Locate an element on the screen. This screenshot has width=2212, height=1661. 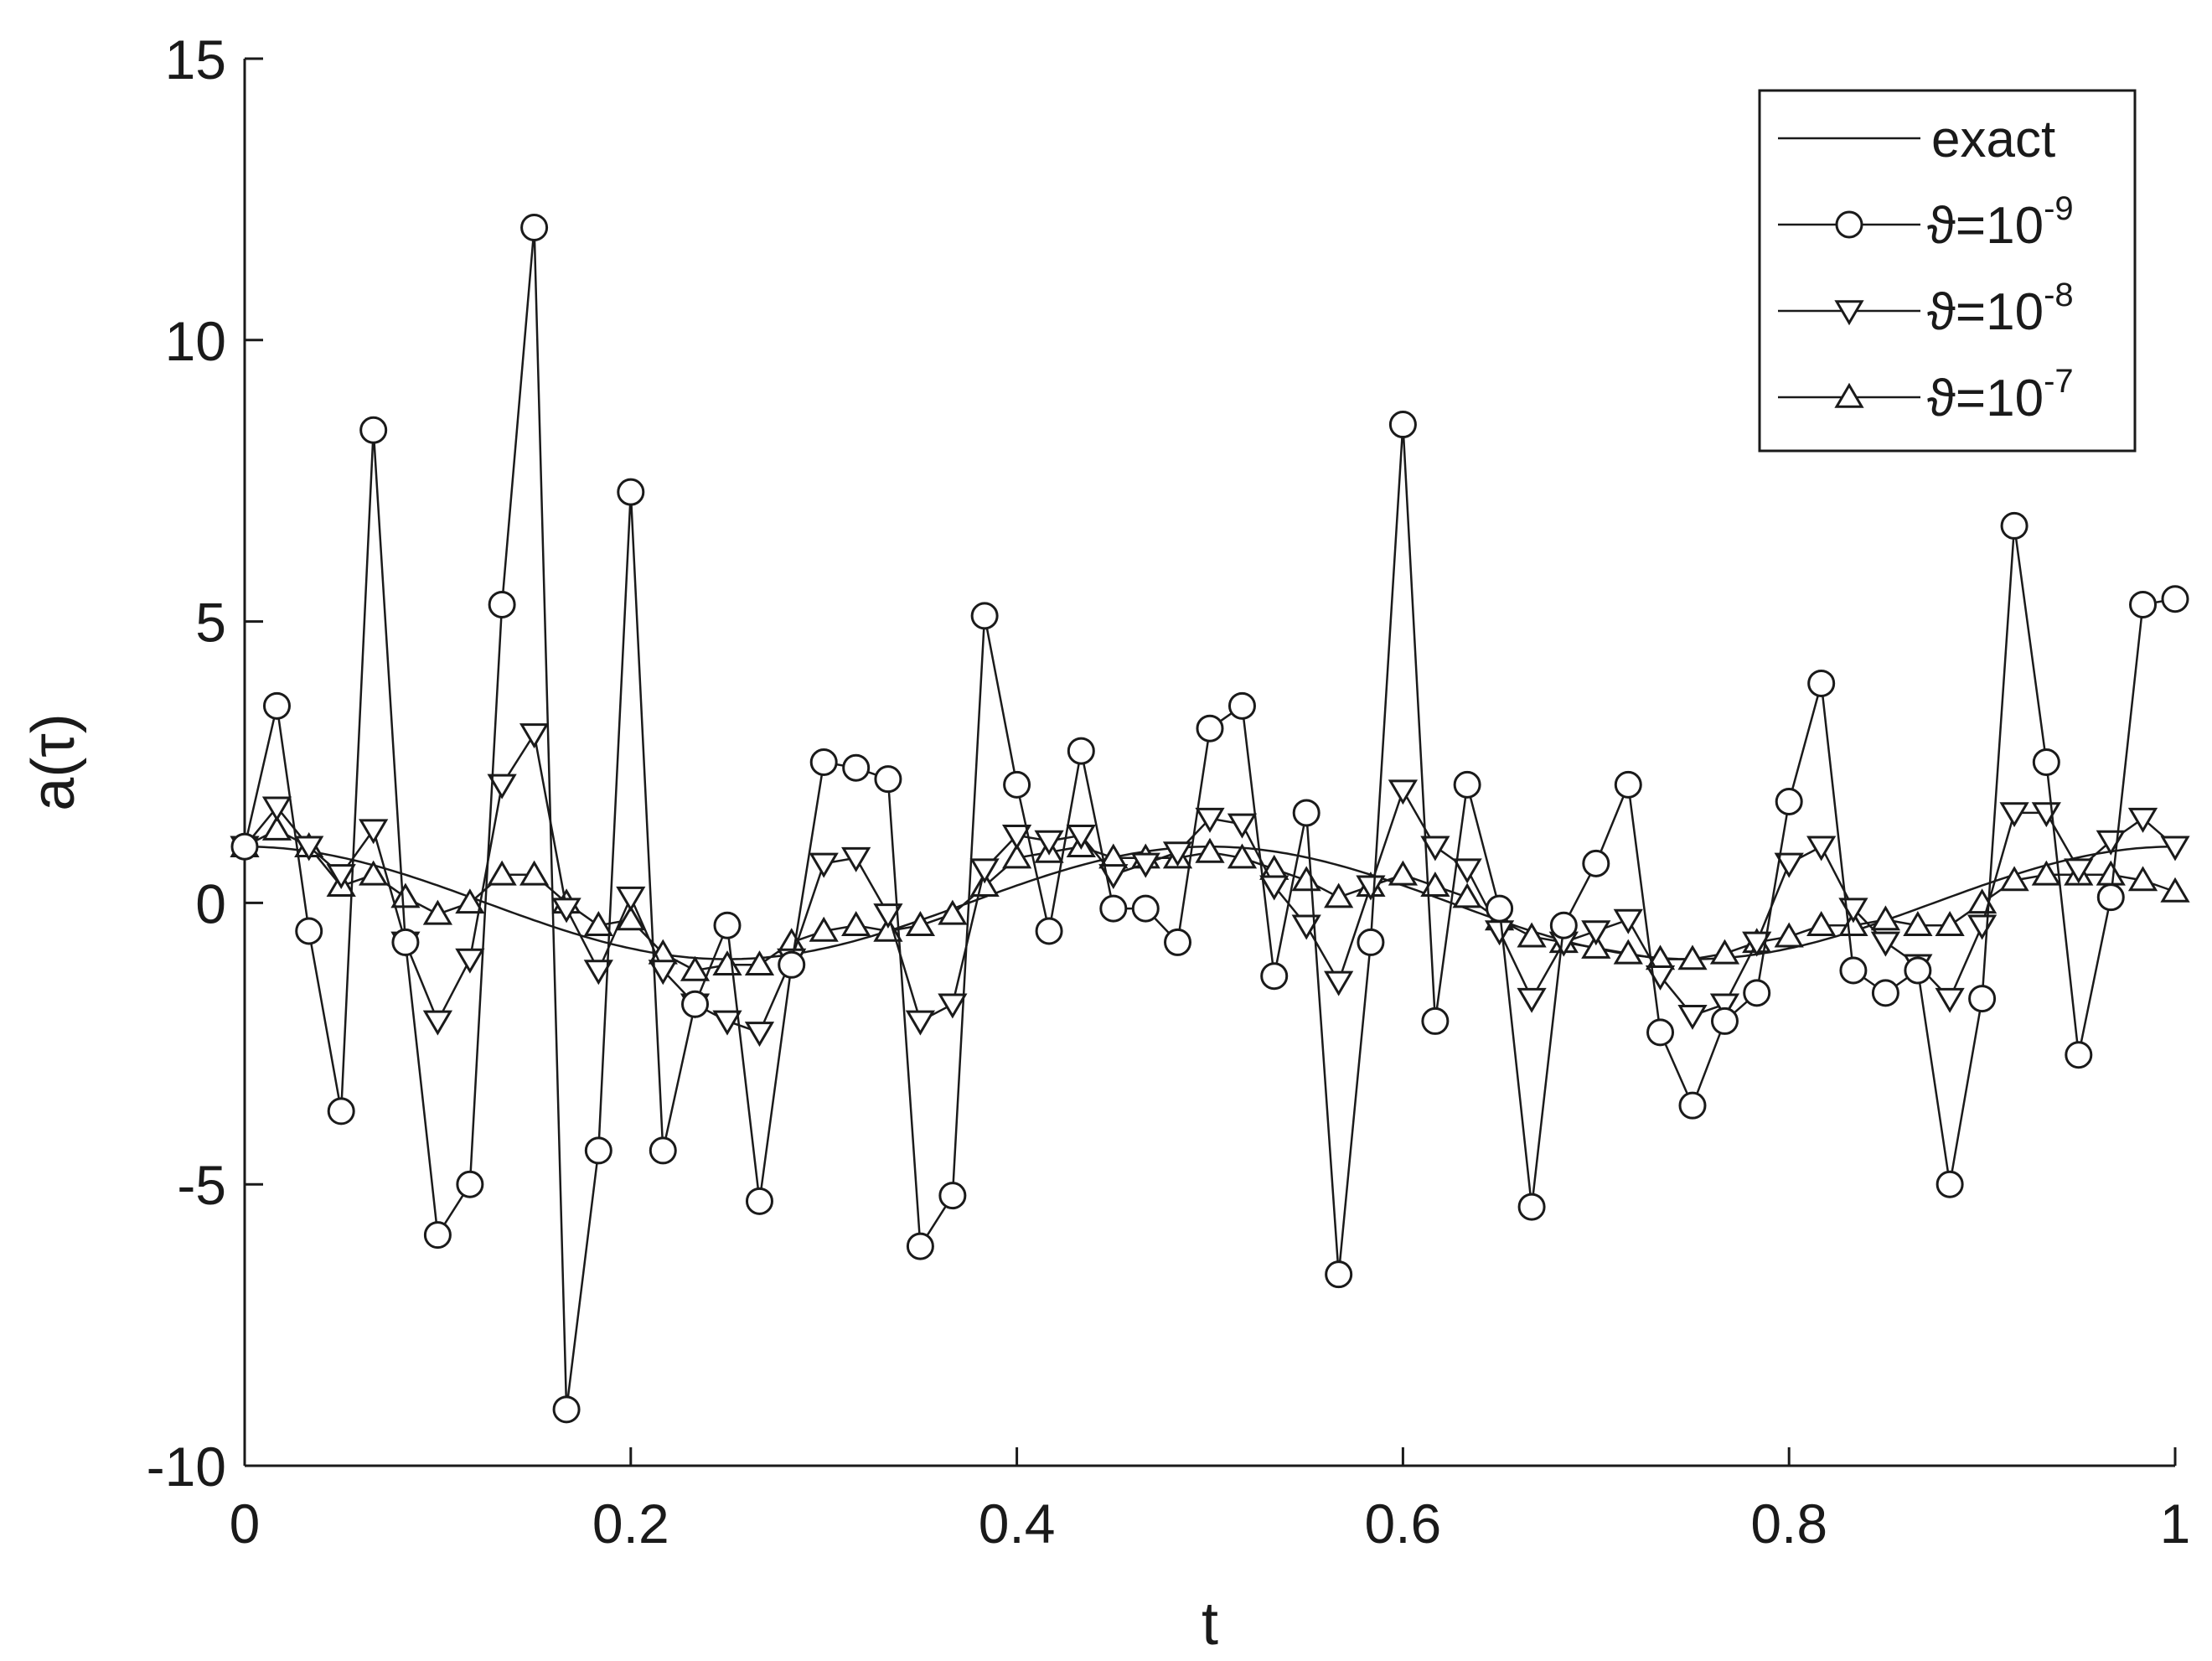
x-tick-label: 0.6 is located at coordinates (1403, 1524).